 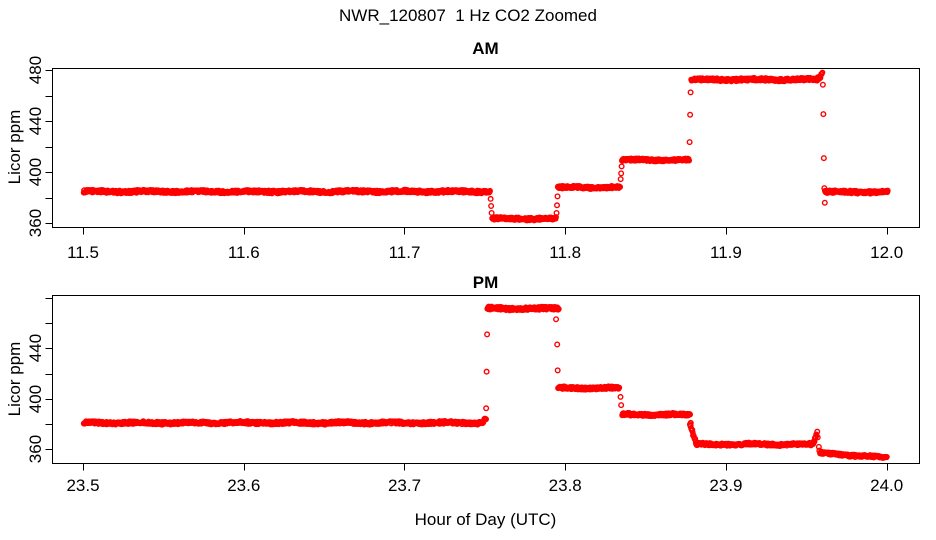 What do you see at coordinates (887, 252) in the screenshot?
I see `x-tick-label: 12.0` at bounding box center [887, 252].